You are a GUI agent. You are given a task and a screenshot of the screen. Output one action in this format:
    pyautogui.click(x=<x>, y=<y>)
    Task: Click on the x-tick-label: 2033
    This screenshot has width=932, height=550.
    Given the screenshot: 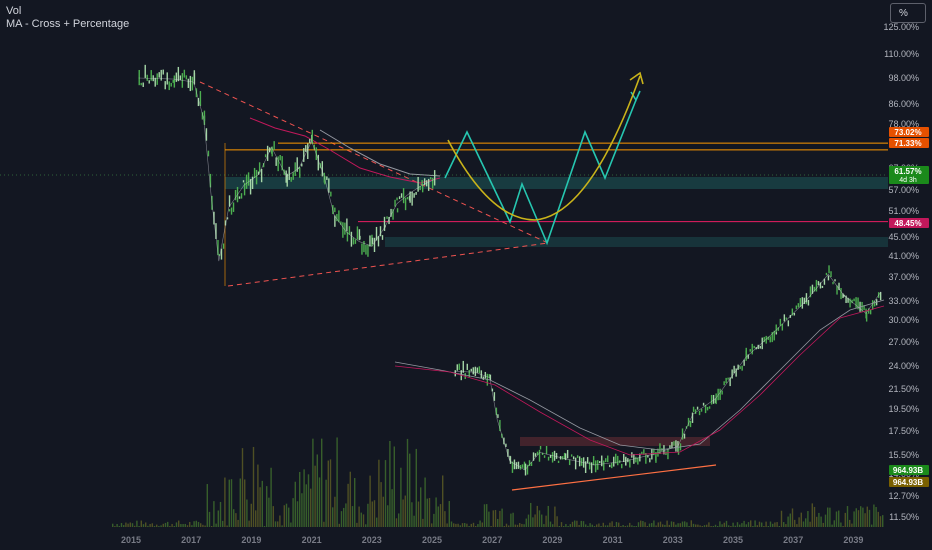 What is the action you would take?
    pyautogui.click(x=673, y=540)
    